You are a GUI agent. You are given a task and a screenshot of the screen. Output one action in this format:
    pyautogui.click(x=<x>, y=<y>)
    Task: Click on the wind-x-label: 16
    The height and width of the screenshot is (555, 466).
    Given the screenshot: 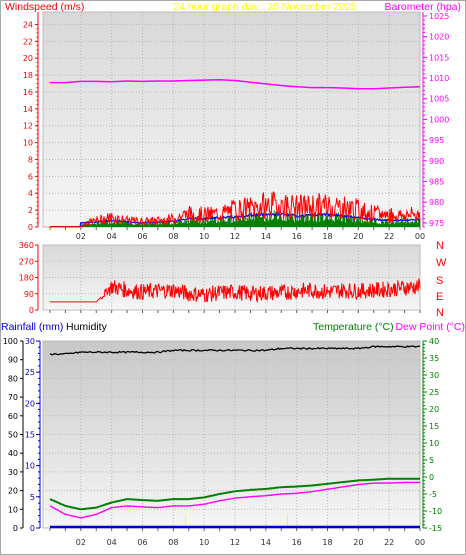 What is the action you would take?
    pyautogui.click(x=297, y=236)
    